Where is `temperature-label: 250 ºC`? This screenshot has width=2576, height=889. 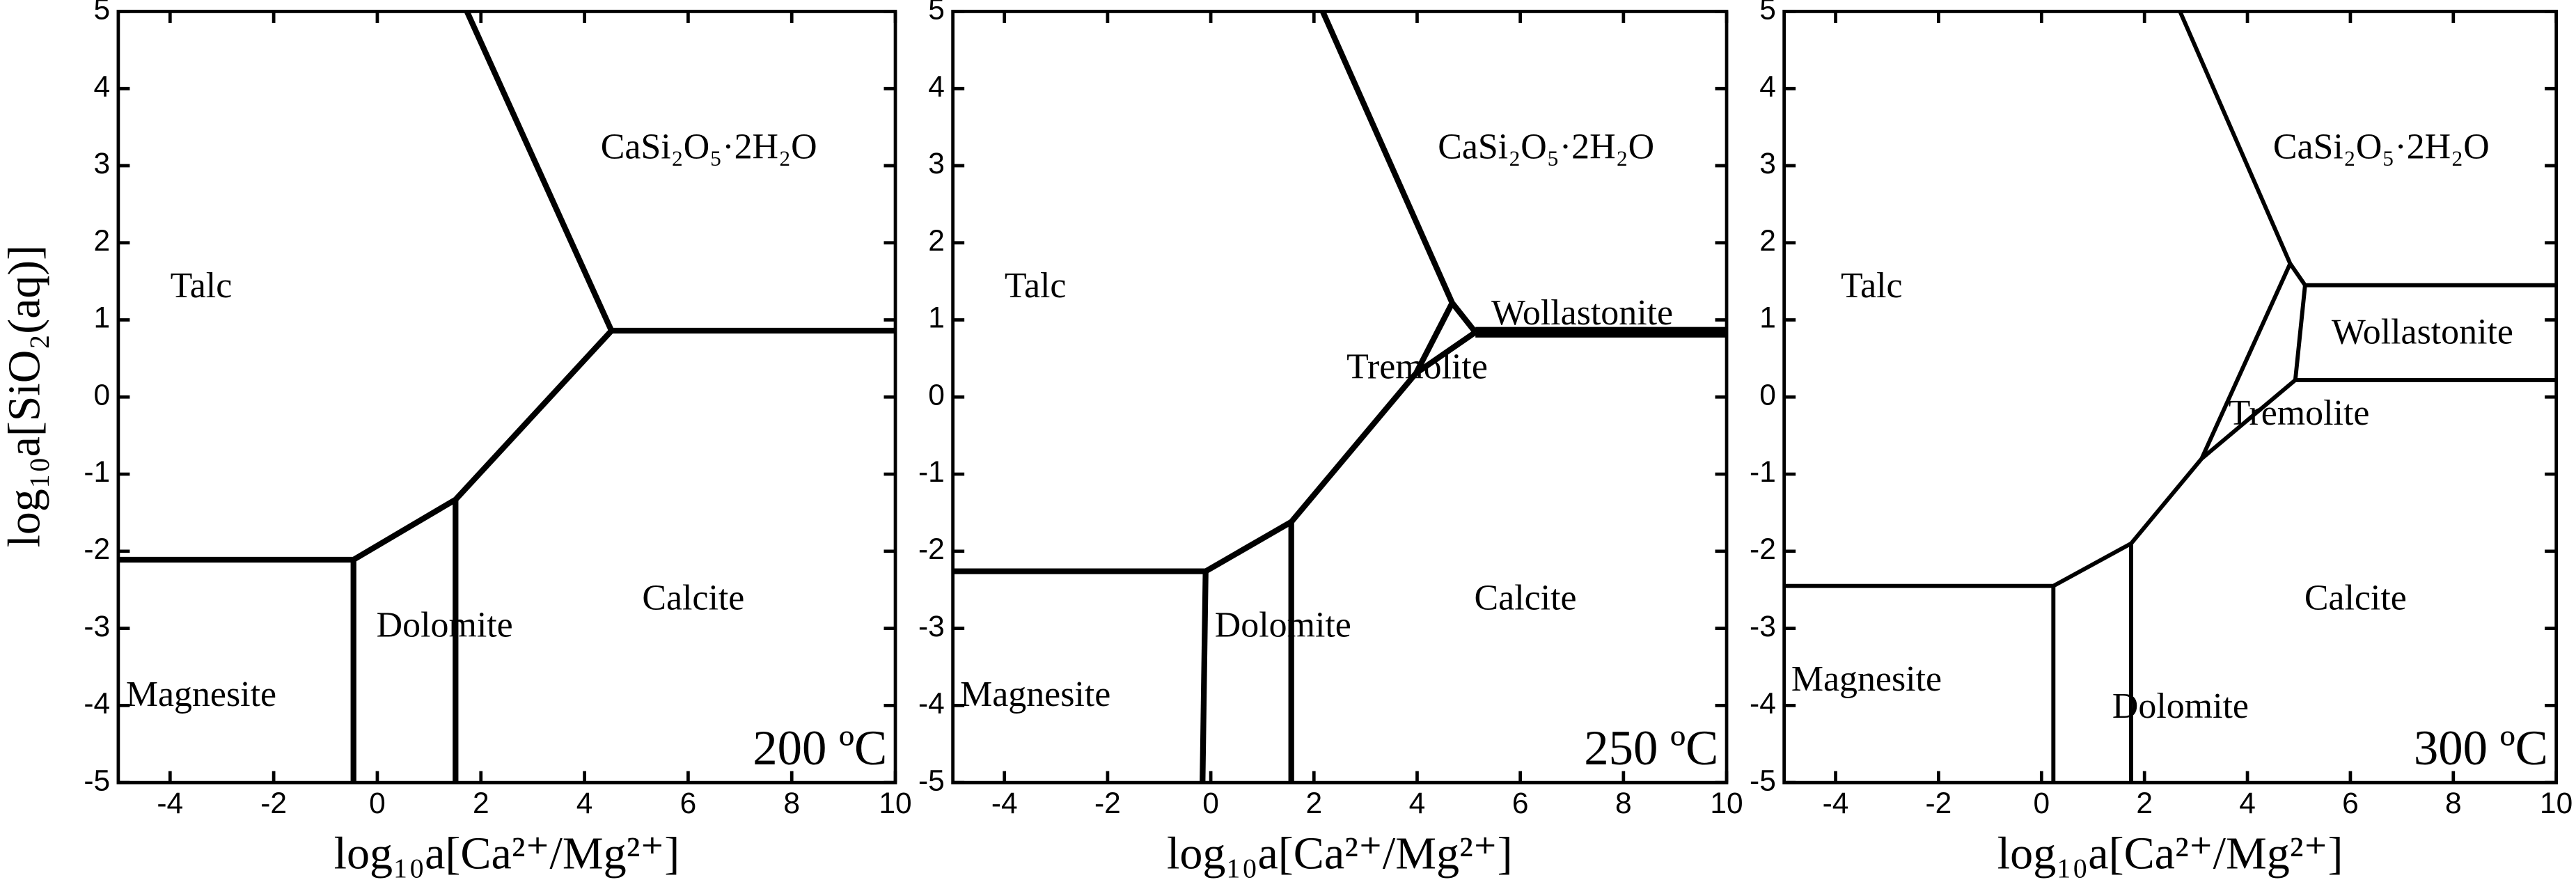 temperature-label: 250 ºC is located at coordinates (1651, 749).